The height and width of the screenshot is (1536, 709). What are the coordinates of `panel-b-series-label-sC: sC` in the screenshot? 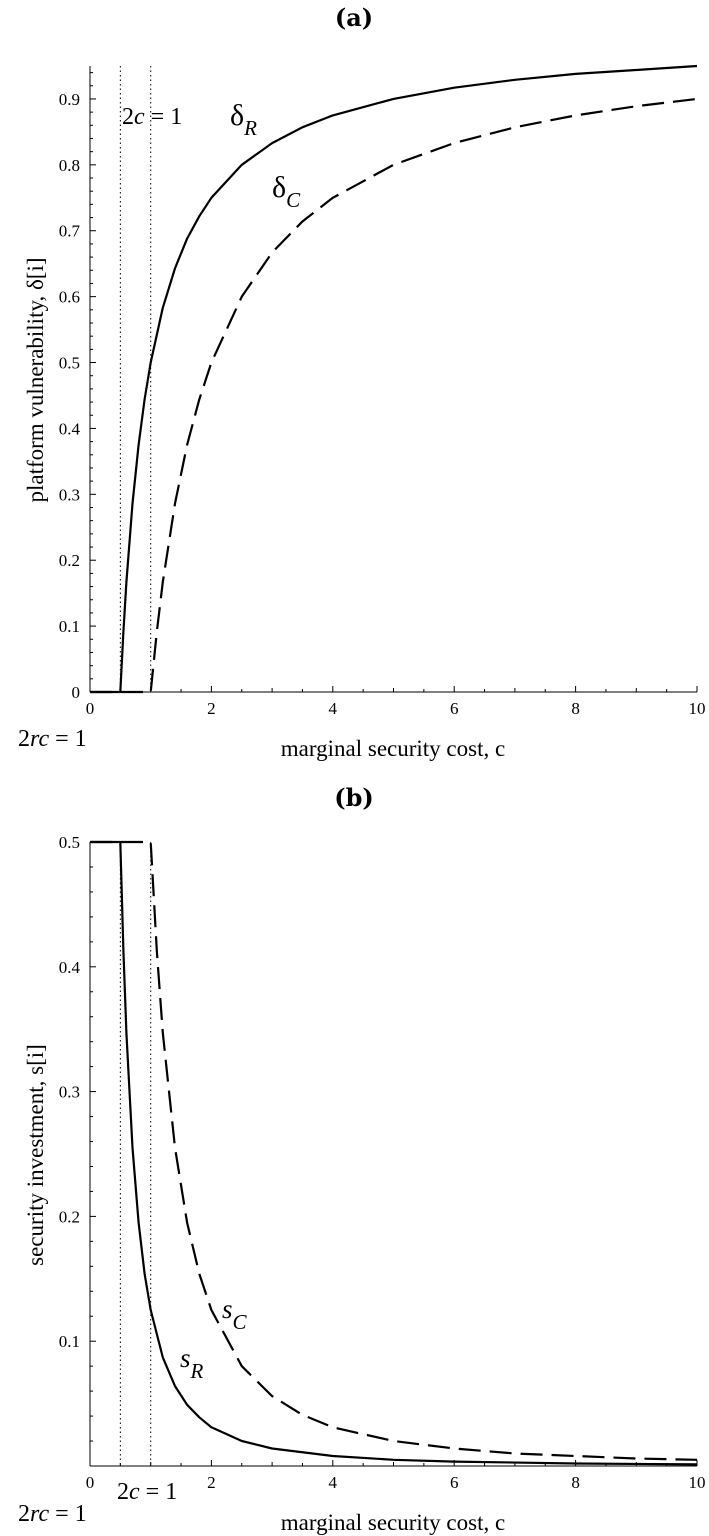 It's located at (235, 1314).